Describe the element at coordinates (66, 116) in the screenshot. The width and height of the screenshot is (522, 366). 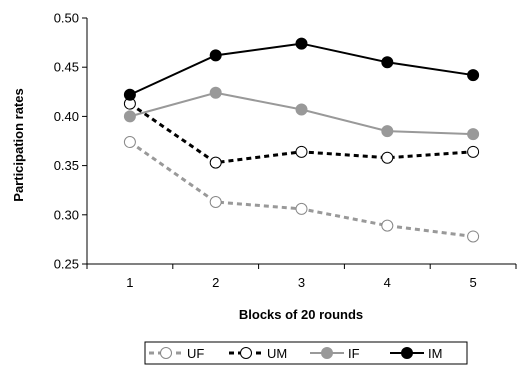
I see `y-tick-label: 0.40` at that location.